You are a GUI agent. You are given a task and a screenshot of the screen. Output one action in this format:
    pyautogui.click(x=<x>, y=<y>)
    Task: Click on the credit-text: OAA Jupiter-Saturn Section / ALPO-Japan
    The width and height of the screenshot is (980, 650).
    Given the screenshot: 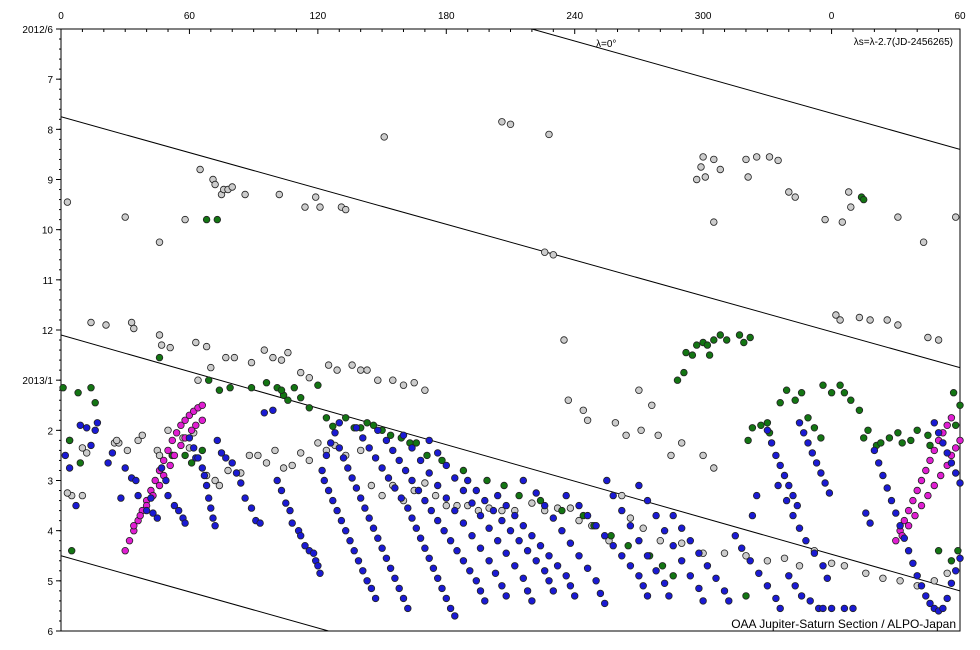 What is the action you would take?
    pyautogui.click(x=843, y=624)
    